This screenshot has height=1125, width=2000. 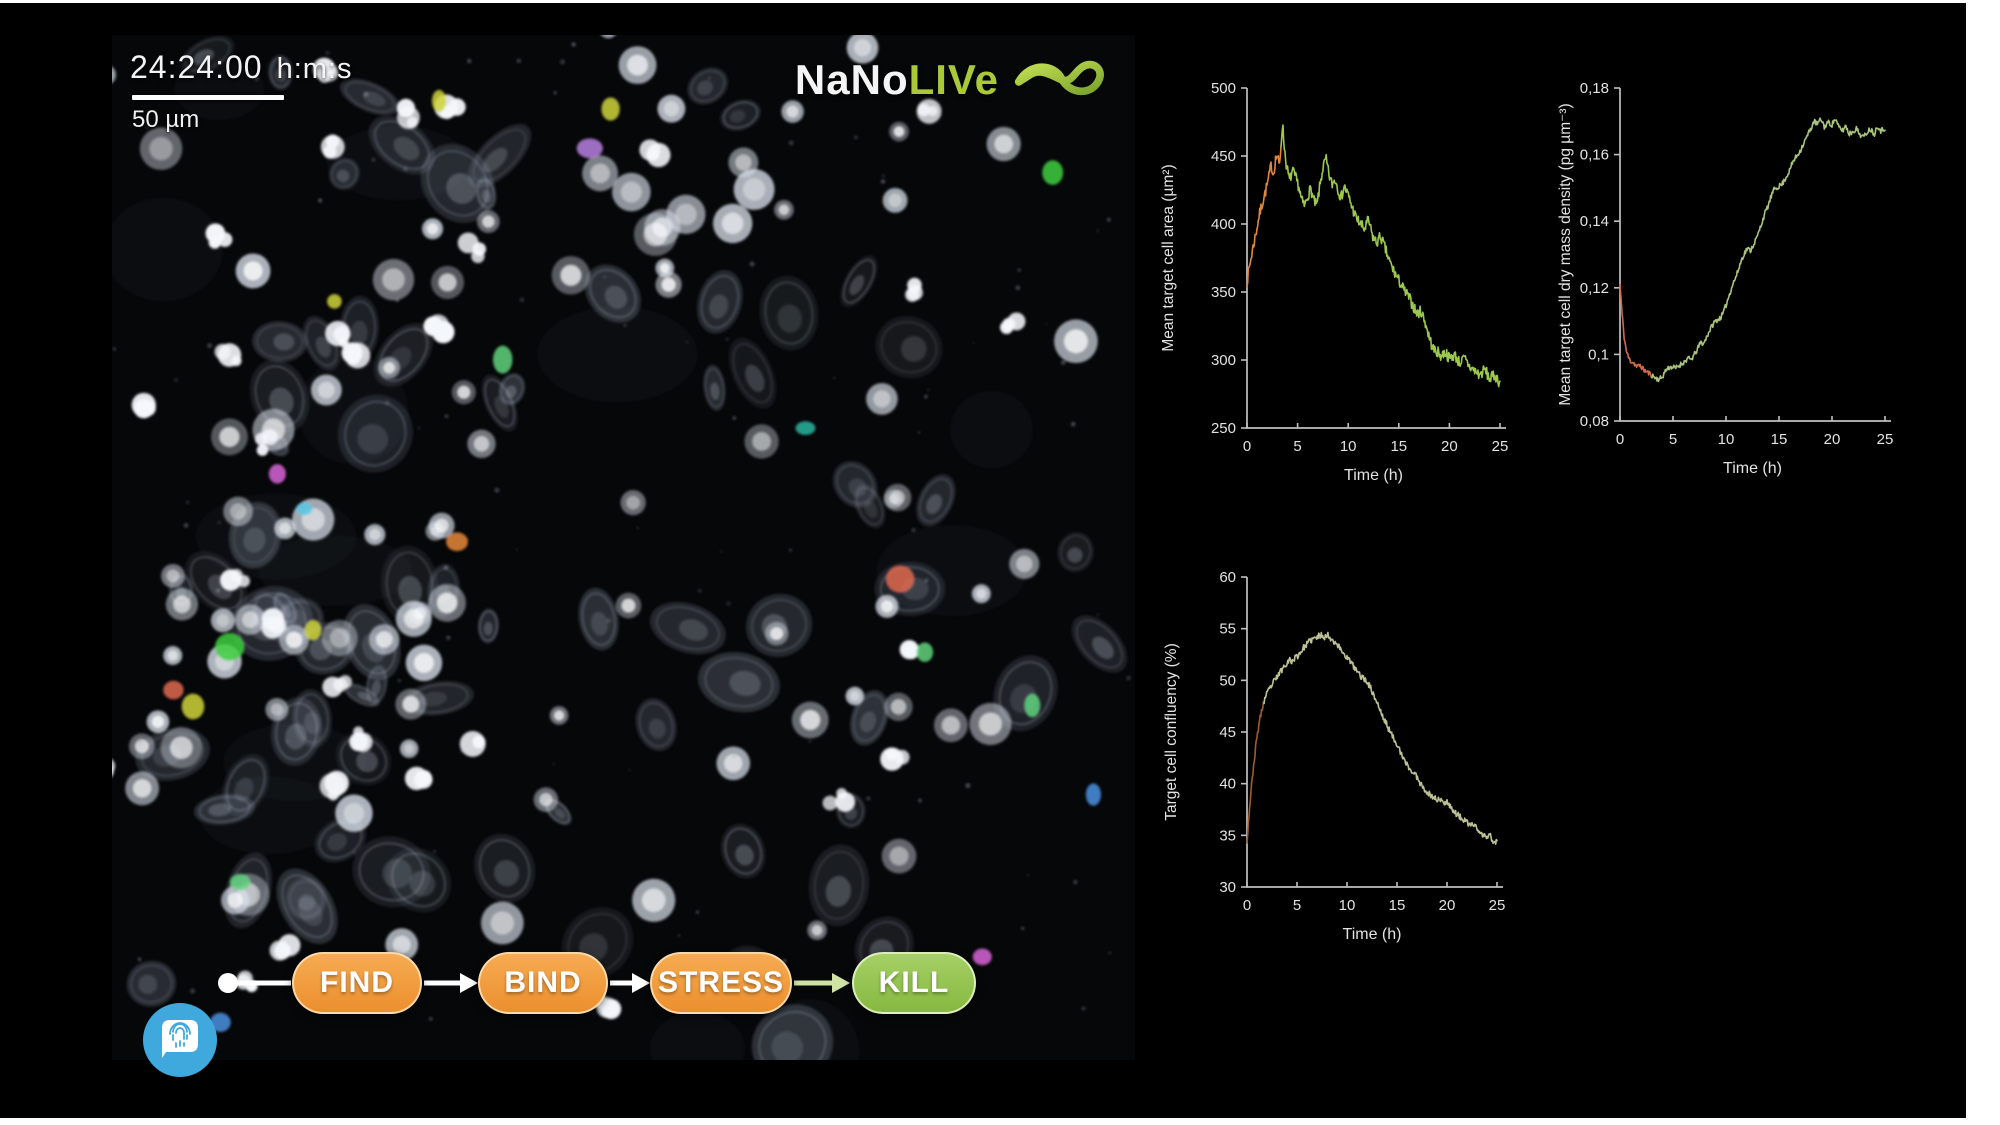 I want to click on x-tick-label: 25, so click(x=1500, y=446).